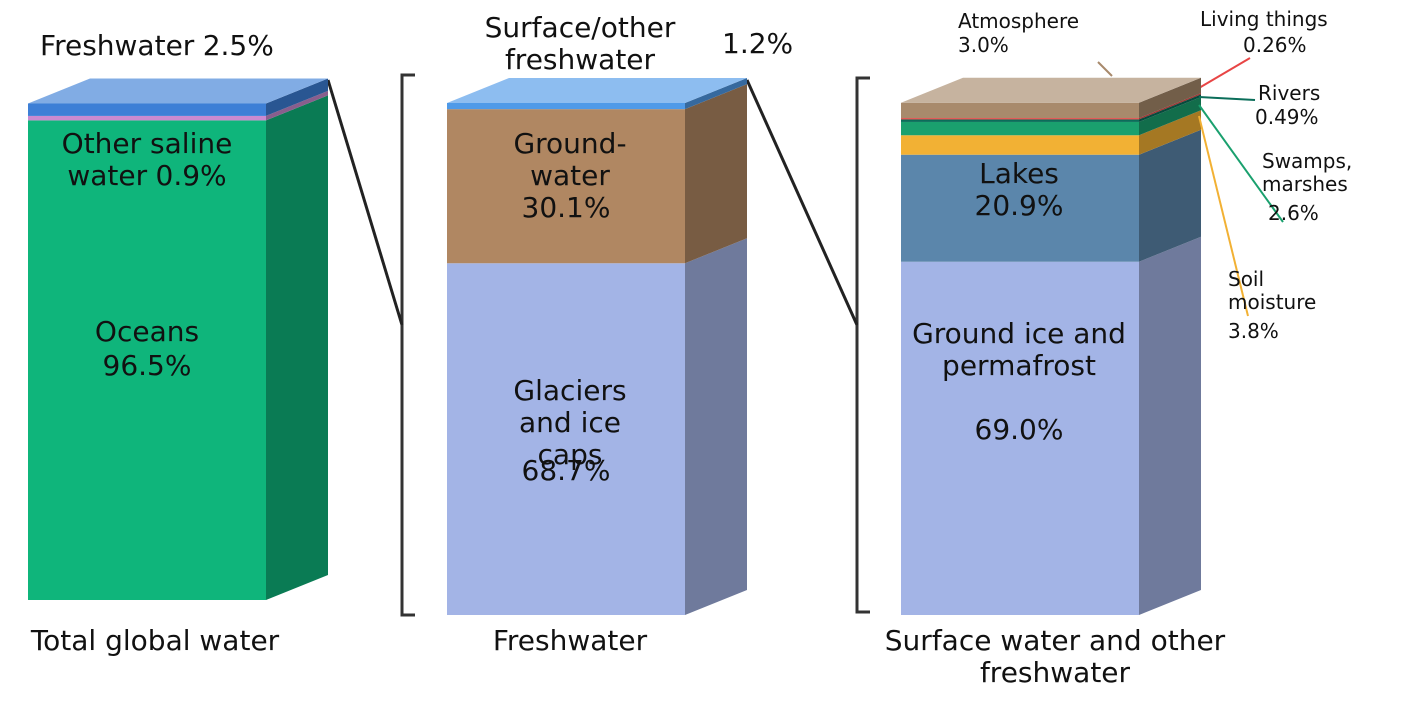  Describe the element at coordinates (580, 44) in the screenshot. I see `segment-name: Surface/other freshwater` at that location.